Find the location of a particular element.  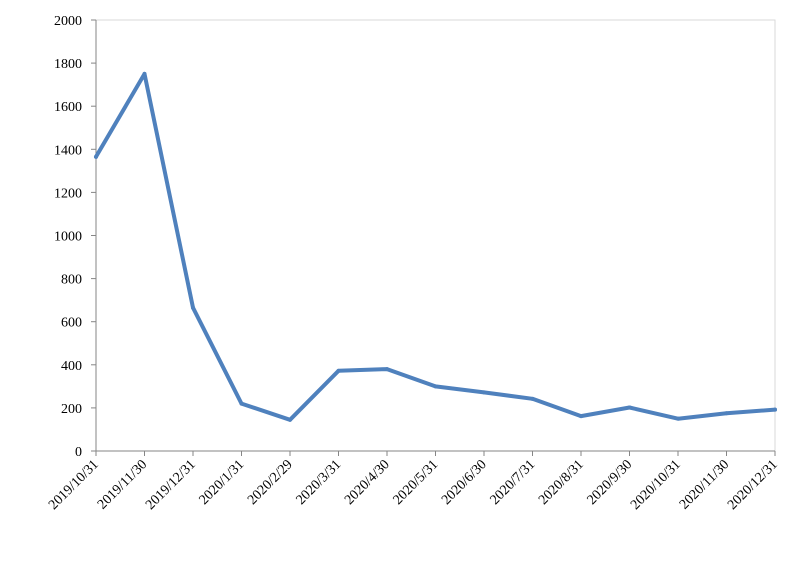

y-tick-label: 2000 is located at coordinates (68, 21).